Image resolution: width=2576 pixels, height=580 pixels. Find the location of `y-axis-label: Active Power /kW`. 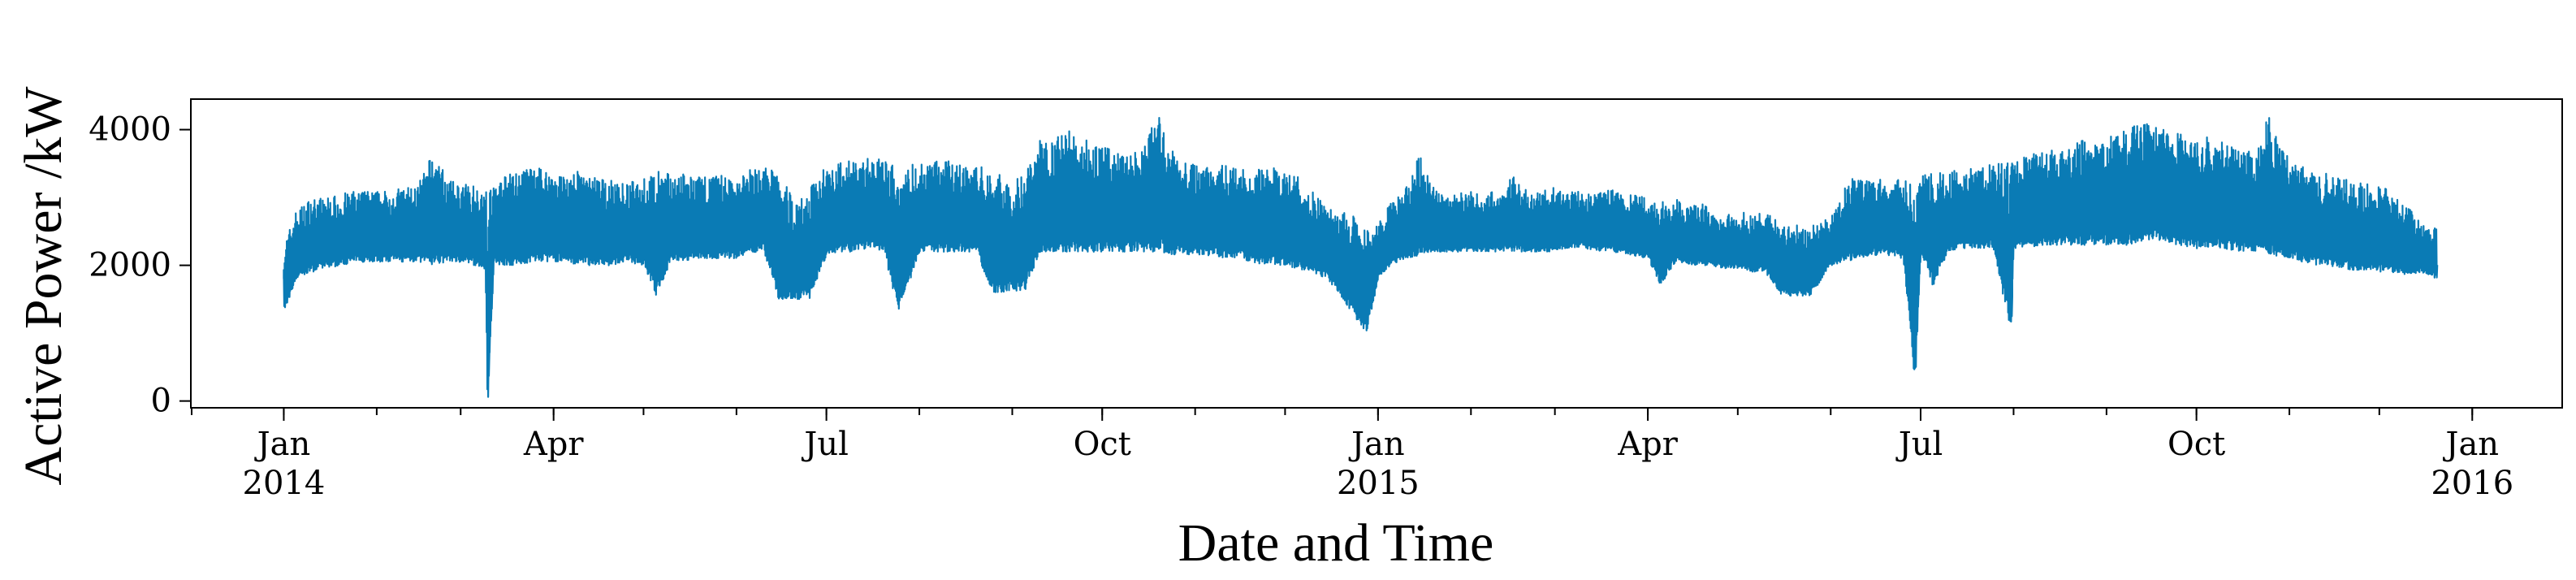

y-axis-label: Active Power /kW is located at coordinates (43, 286).